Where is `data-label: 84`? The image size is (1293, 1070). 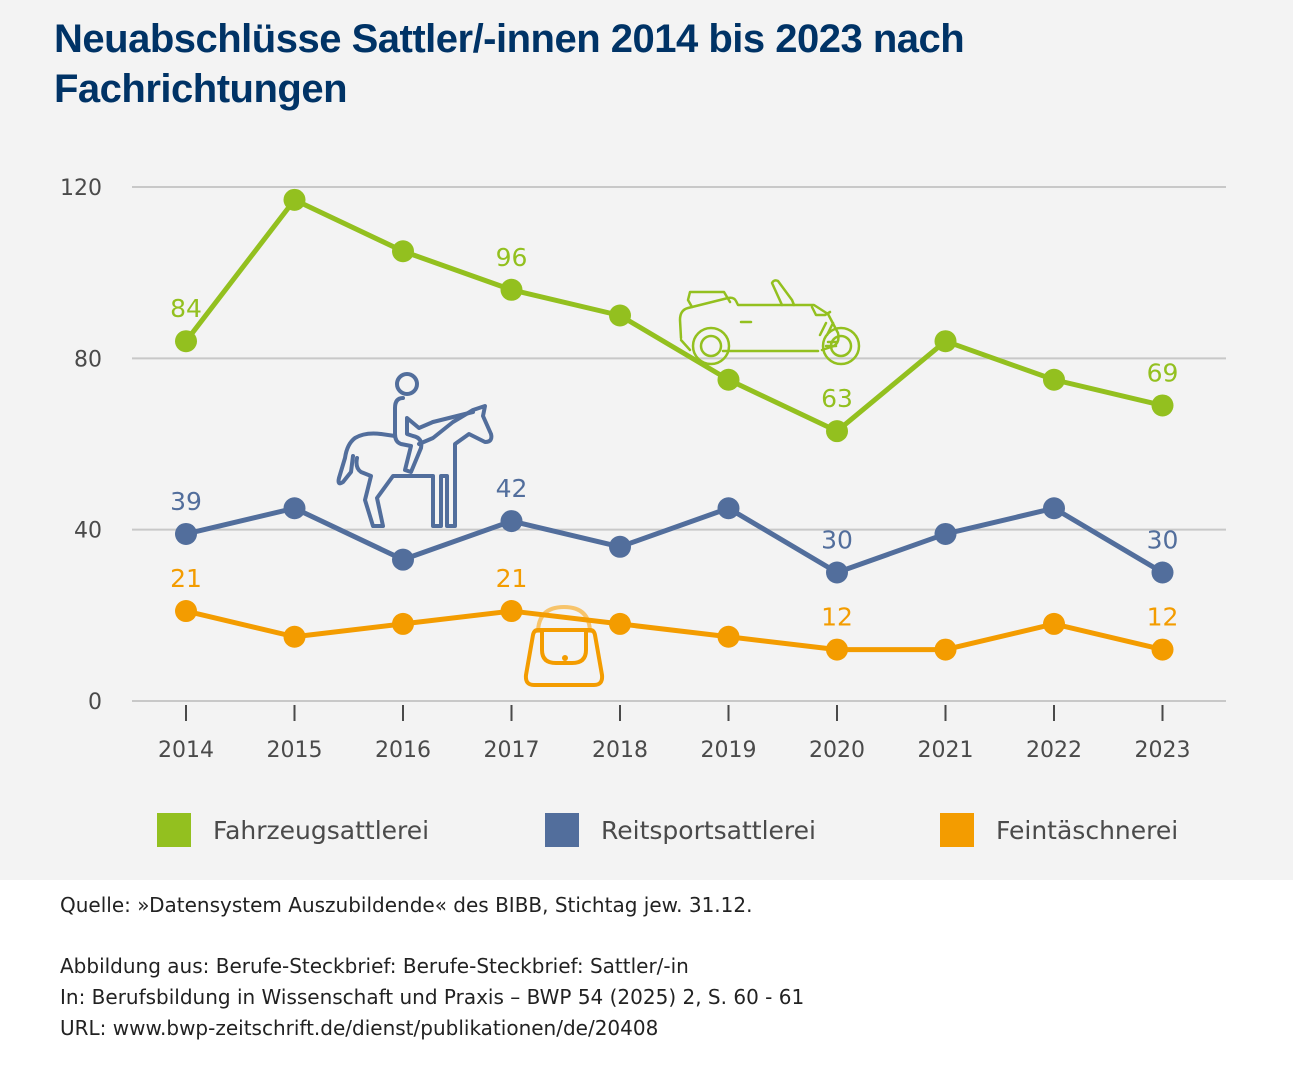 data-label: 84 is located at coordinates (186, 308).